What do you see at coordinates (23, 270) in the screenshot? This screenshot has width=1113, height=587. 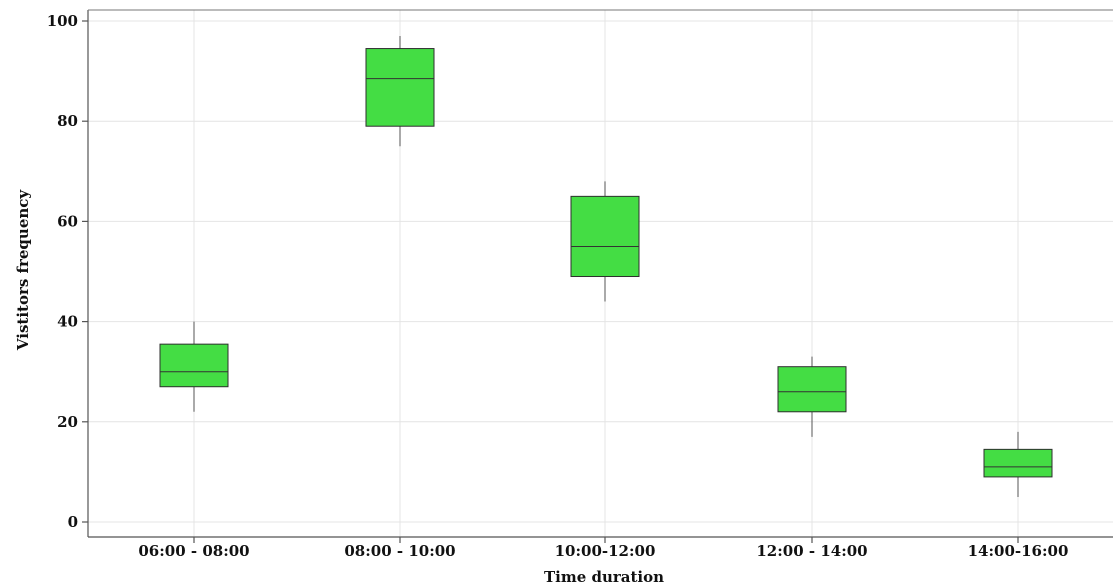 I see `y-axis-title: Vistitors frequency` at bounding box center [23, 270].